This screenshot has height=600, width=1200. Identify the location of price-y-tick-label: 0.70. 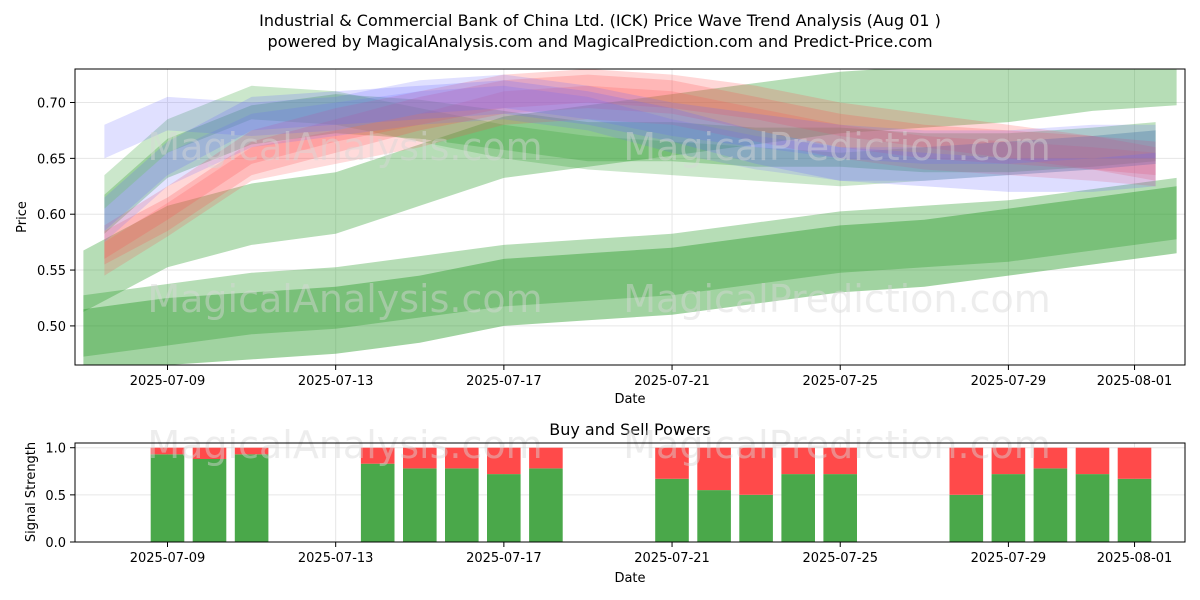
(51, 104).